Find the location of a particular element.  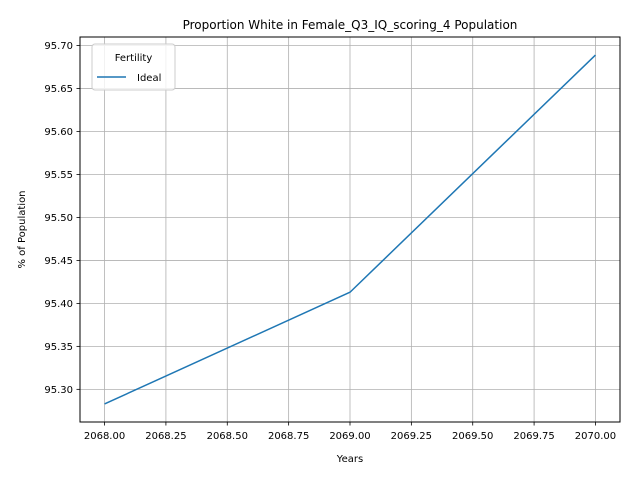

legend-title: Fertility is located at coordinates (134, 58).